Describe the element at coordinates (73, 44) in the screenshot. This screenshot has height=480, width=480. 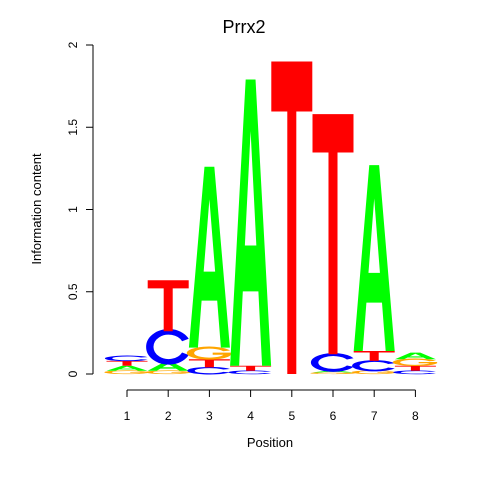
I see `y-tick-label: 2` at that location.